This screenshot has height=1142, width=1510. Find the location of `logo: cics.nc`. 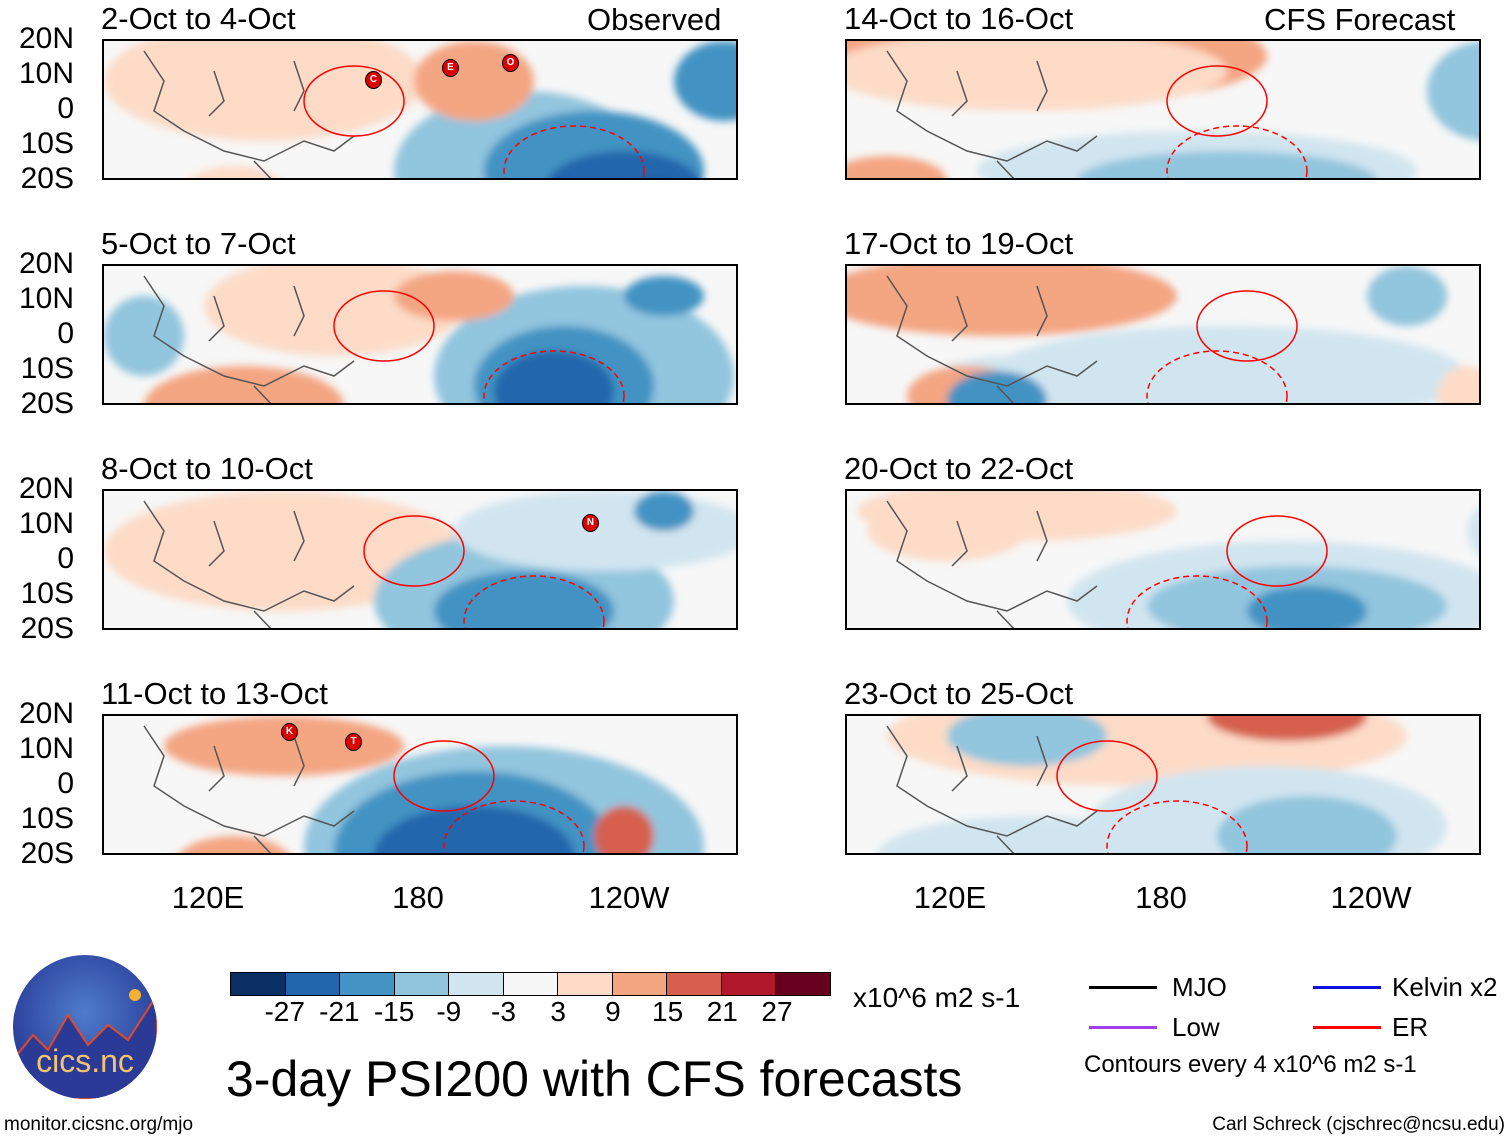

logo: cics.nc is located at coordinates (85, 1027).